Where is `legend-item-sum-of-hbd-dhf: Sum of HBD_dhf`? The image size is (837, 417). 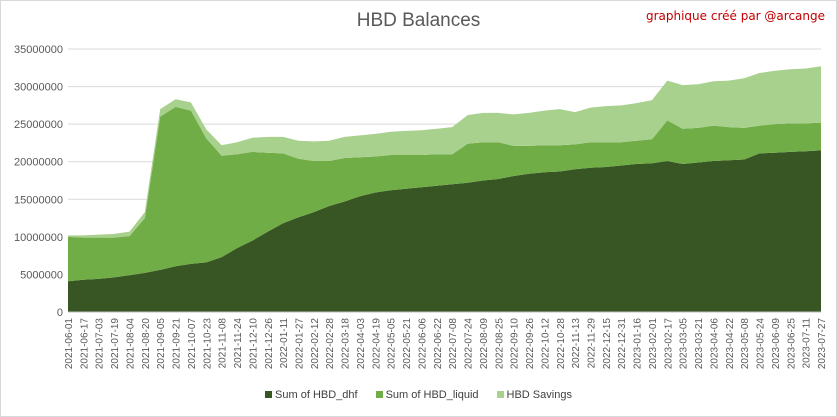 legend-item-sum-of-hbd-dhf: Sum of HBD_dhf is located at coordinates (311, 395).